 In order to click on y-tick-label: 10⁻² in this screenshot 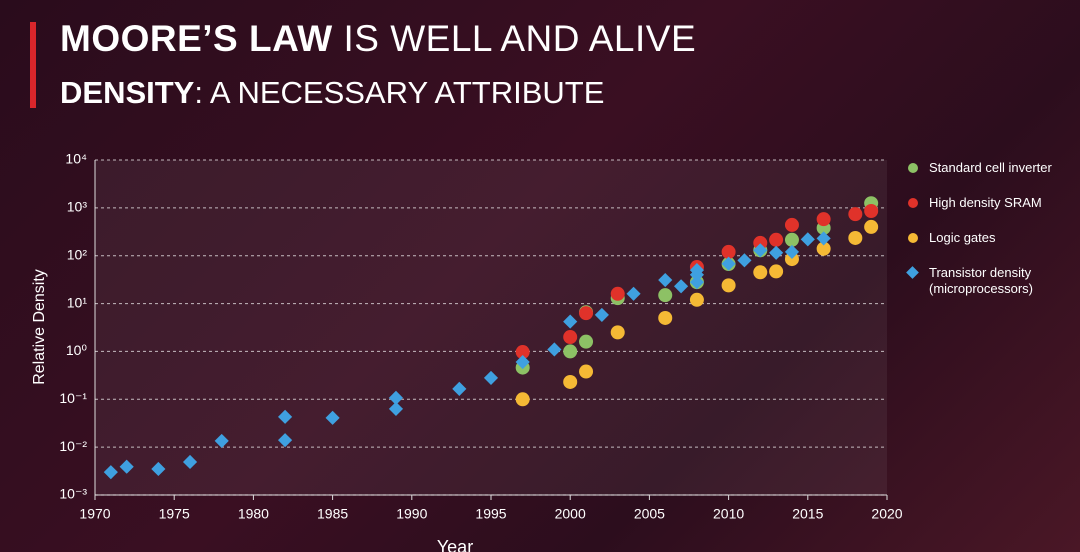, I will do `click(73, 446)`.